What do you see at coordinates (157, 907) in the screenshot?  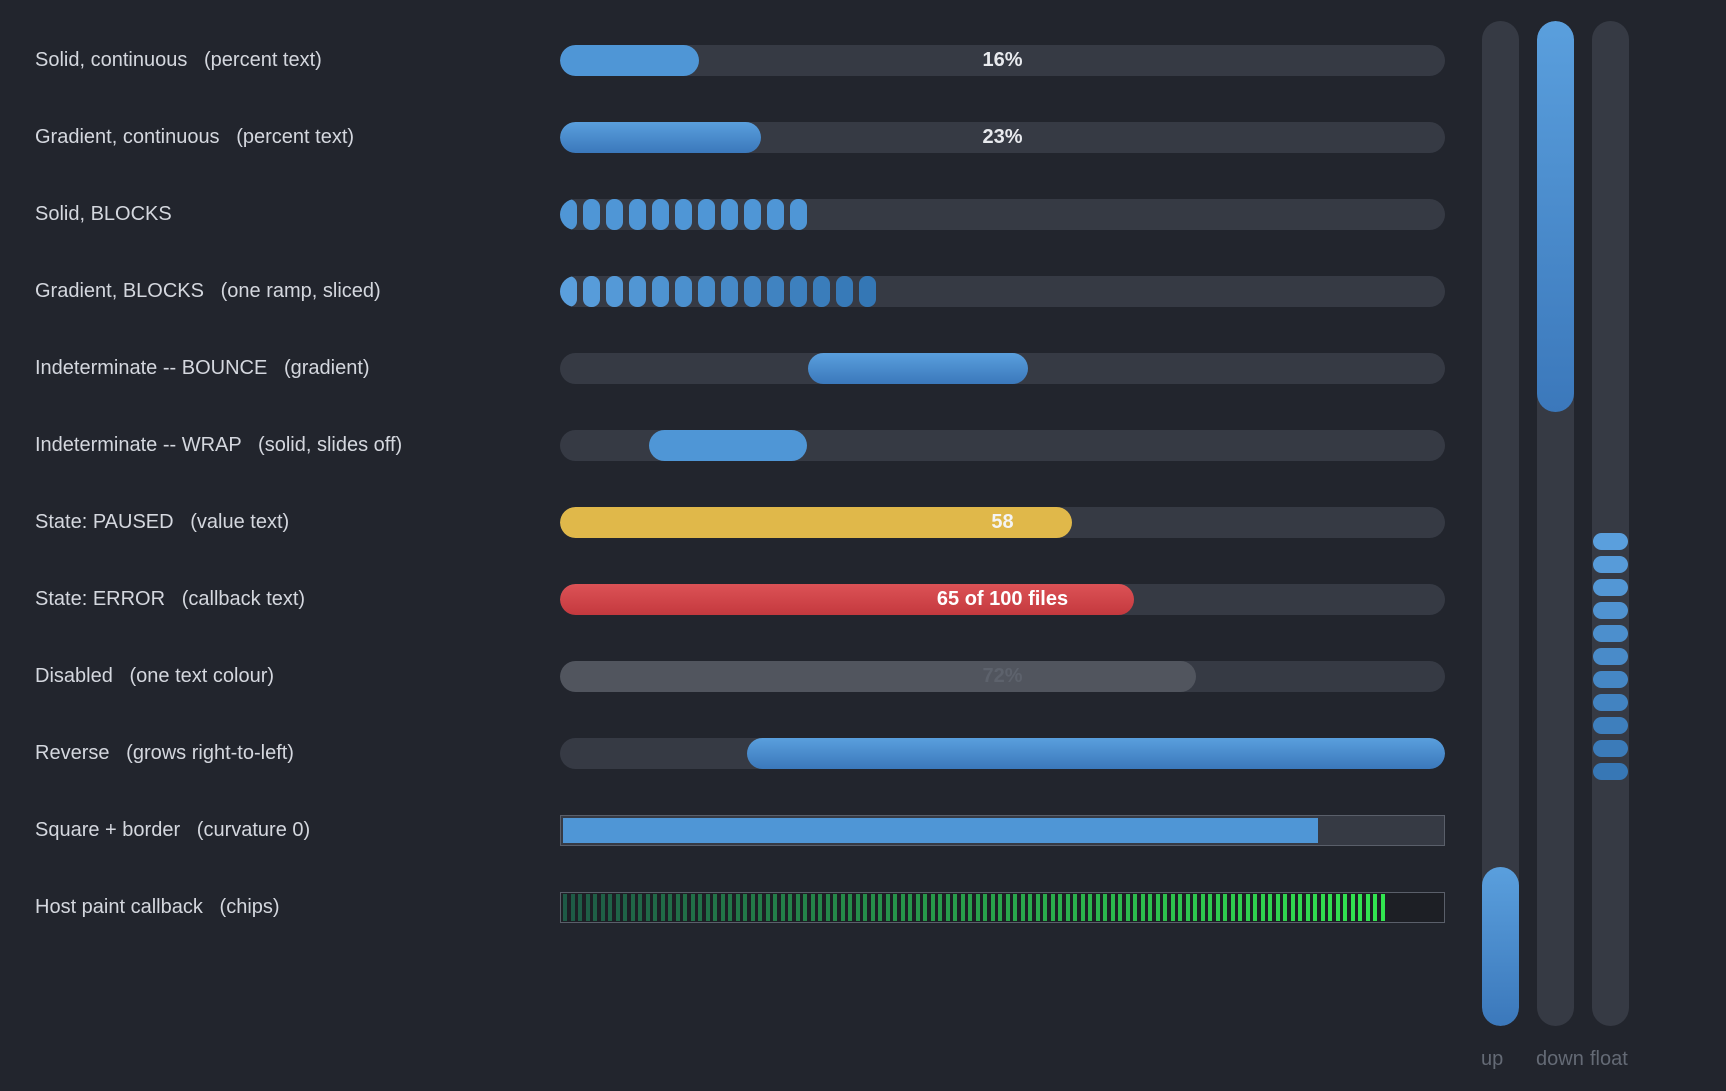 I see `row-label-host-paint: Host paint callback (chips)` at bounding box center [157, 907].